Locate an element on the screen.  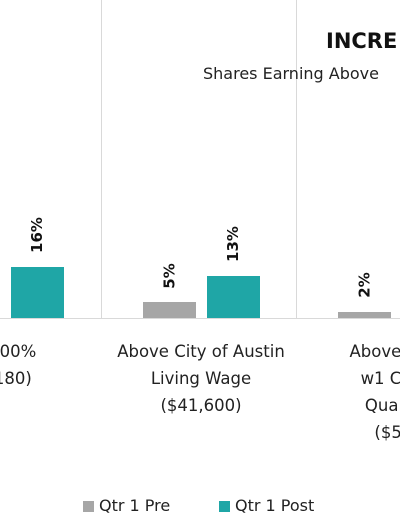
category-label-3: Above Sing w1 Child Qualific ($54, is located at coordinates (343, 392).